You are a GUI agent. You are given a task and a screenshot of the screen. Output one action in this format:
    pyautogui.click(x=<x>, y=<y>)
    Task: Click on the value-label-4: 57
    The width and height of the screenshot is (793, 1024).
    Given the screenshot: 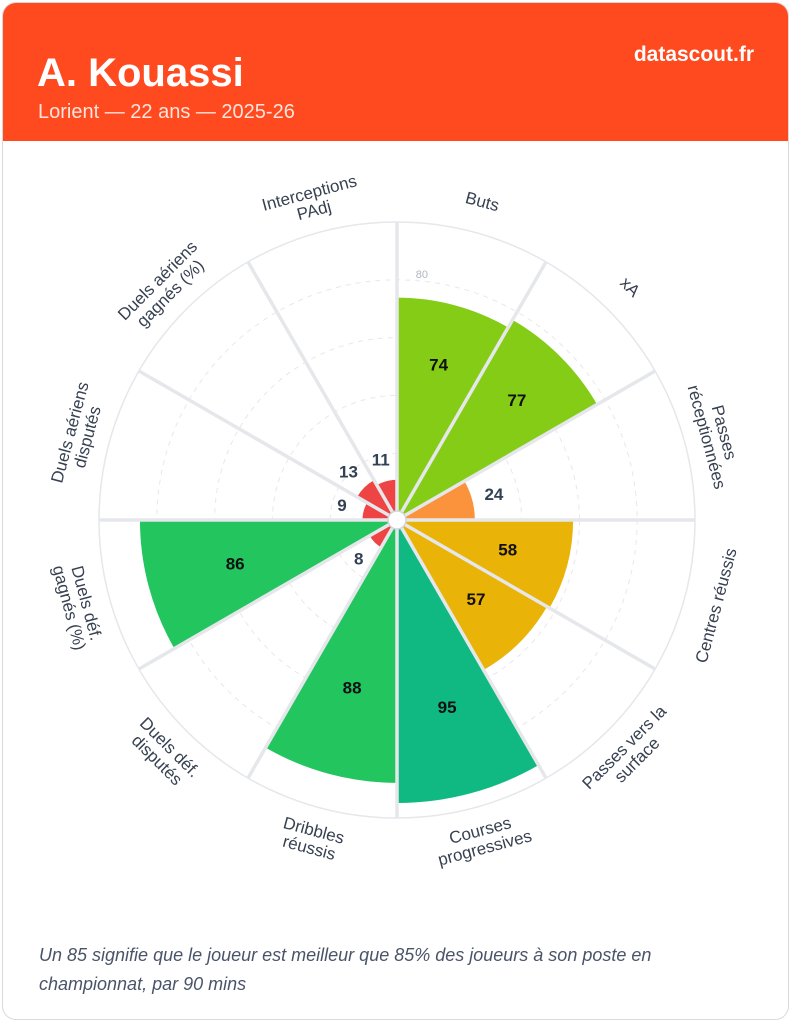 What is the action you would take?
    pyautogui.click(x=476, y=599)
    